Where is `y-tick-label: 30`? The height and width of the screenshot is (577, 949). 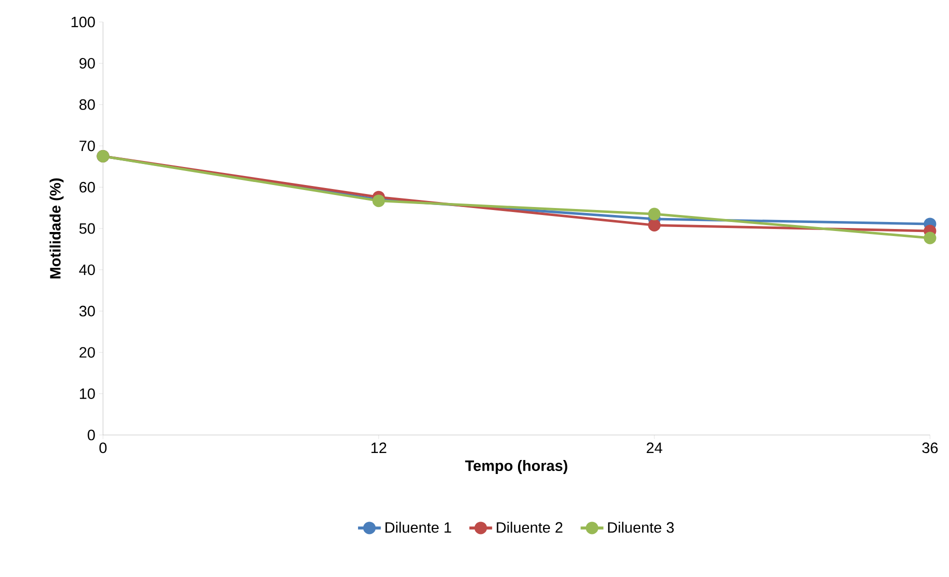 y-tick-label: 30 is located at coordinates (87, 311).